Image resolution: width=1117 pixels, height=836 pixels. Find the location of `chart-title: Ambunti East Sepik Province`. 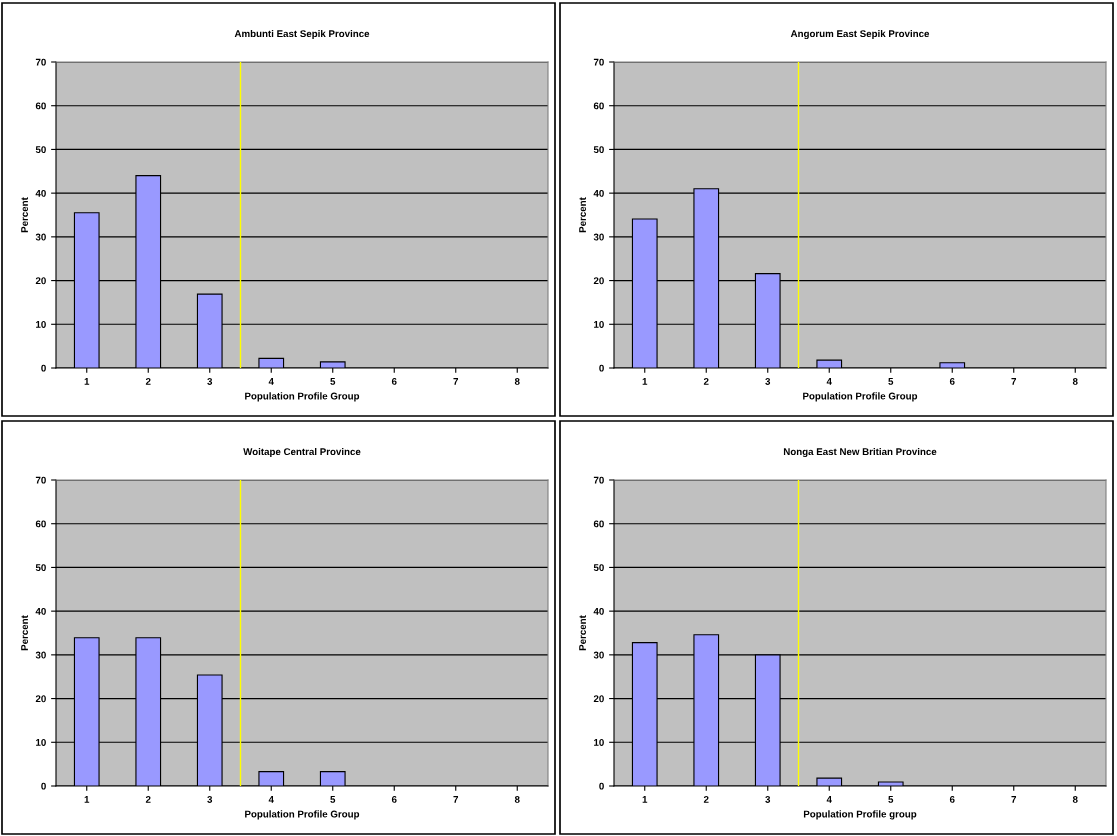

chart-title: Ambunti East Sepik Province is located at coordinates (302, 34).